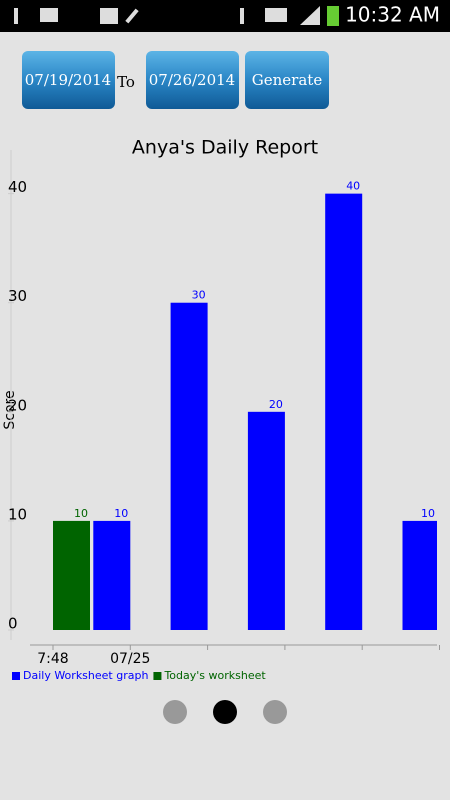 Image resolution: width=450 pixels, height=800 pixels. I want to click on to-date: 07/26/2014, so click(192, 80).